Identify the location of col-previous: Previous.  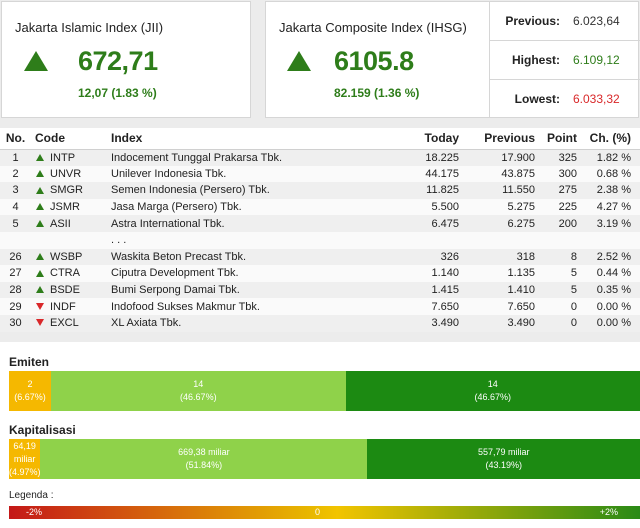
(501, 139).